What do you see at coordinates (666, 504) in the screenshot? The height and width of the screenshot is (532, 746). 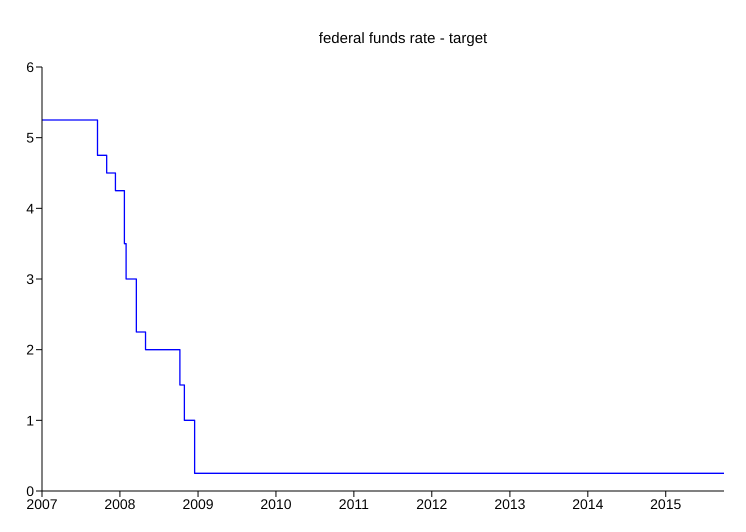 I see `x-tick-label: 2015` at bounding box center [666, 504].